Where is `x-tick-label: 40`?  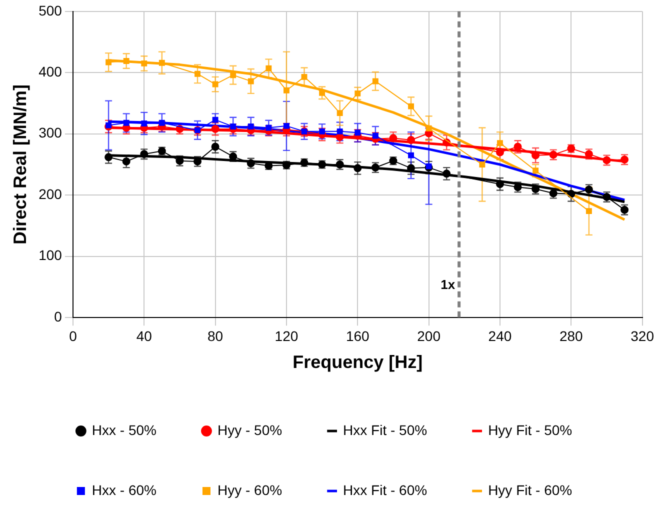 x-tick-label: 40 is located at coordinates (144, 336).